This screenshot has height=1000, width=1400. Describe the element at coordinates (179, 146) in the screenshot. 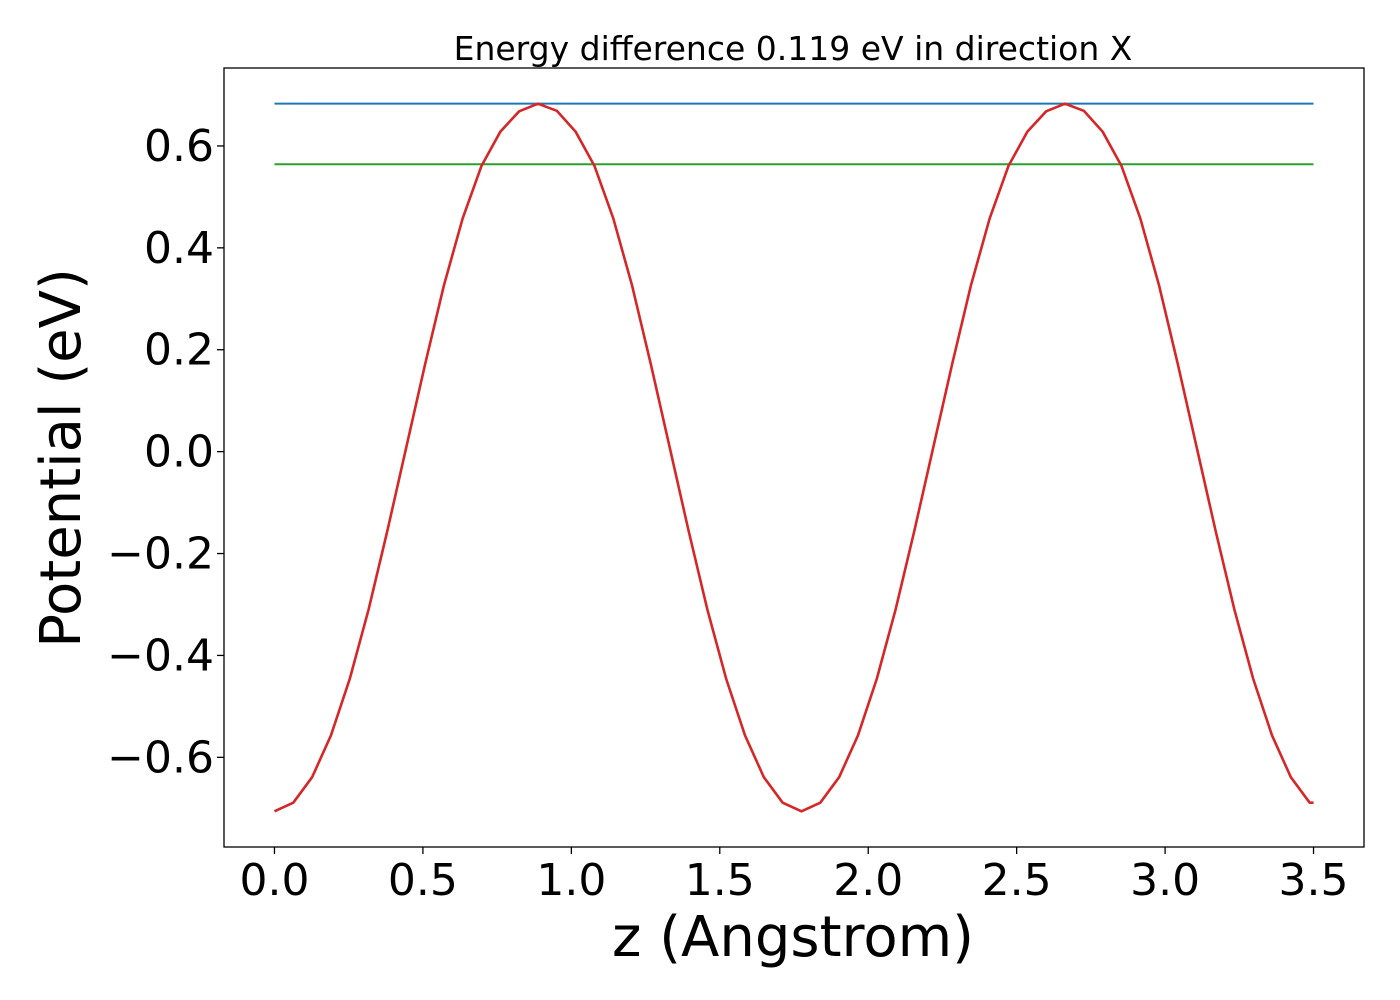

I see `y-tick-label: 0.6` at that location.